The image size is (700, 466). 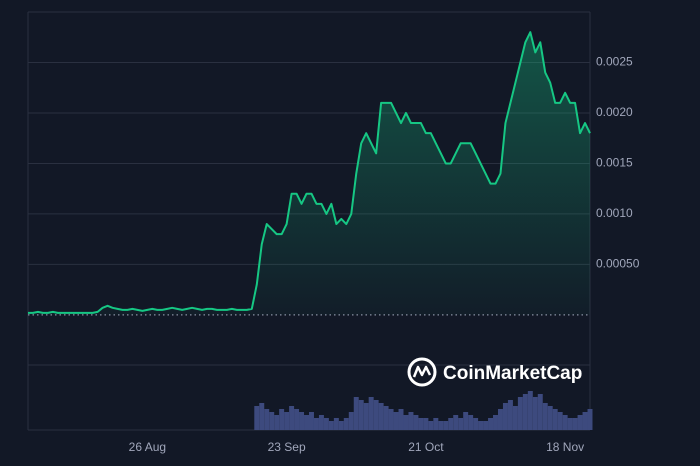 I want to click on x-tick-label: 23 Sep, so click(x=287, y=447).